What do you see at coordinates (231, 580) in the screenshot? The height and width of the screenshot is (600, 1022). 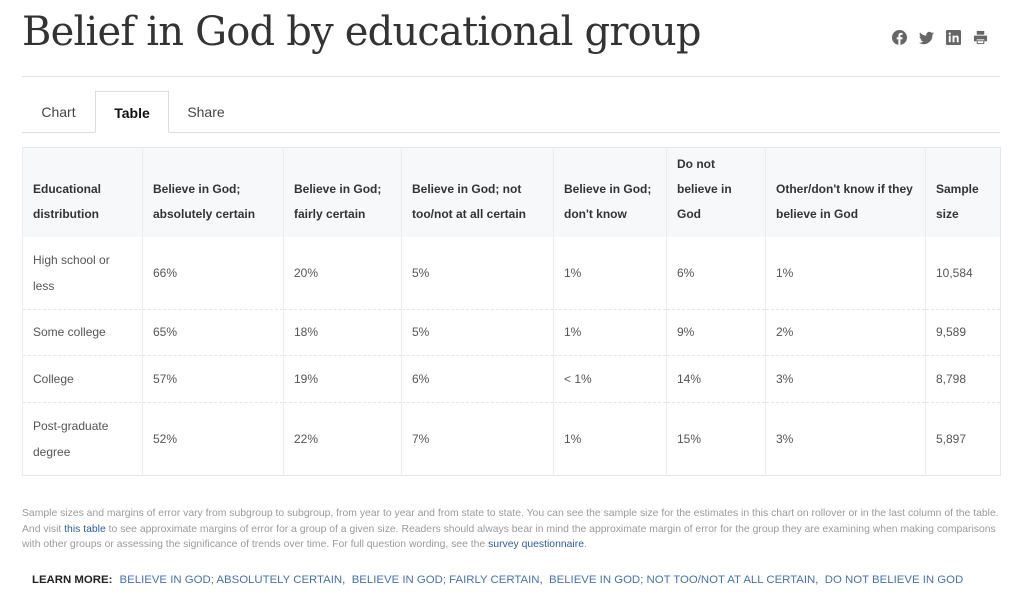 I see `learn-more-link: BELIEVE IN GOD; ABSOLUTELY CERTAIN` at bounding box center [231, 580].